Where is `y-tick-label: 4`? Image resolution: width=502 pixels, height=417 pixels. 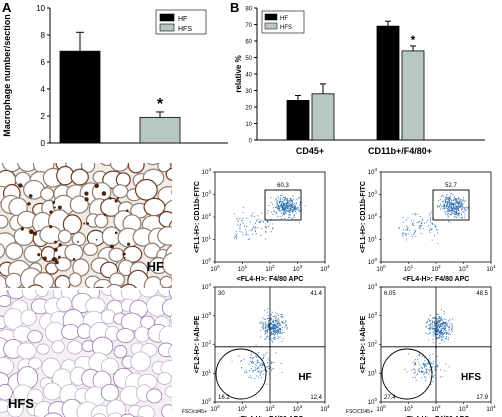 y-tick-label: 4 is located at coordinates (43, 89).